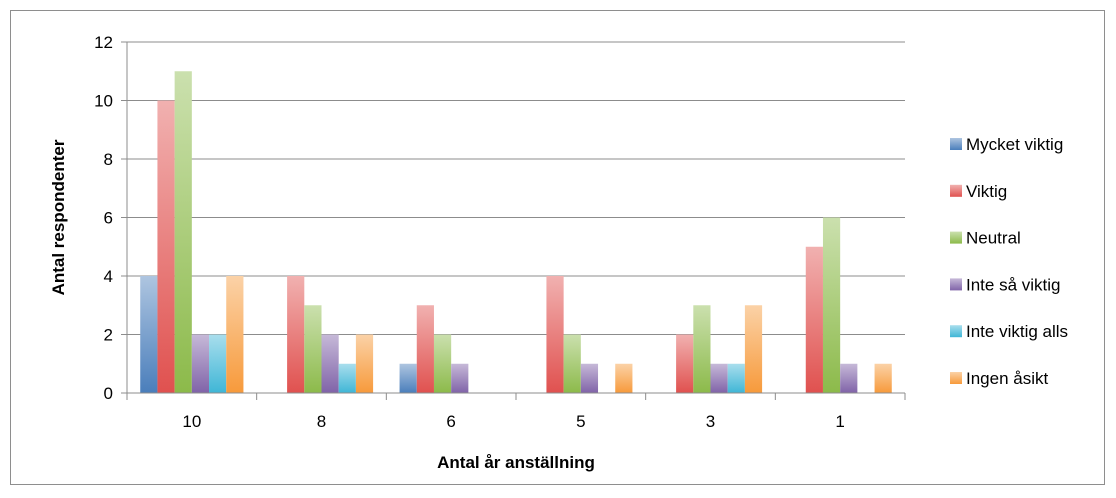  Describe the element at coordinates (103, 42) in the screenshot. I see `y-tick-label: 12` at that location.